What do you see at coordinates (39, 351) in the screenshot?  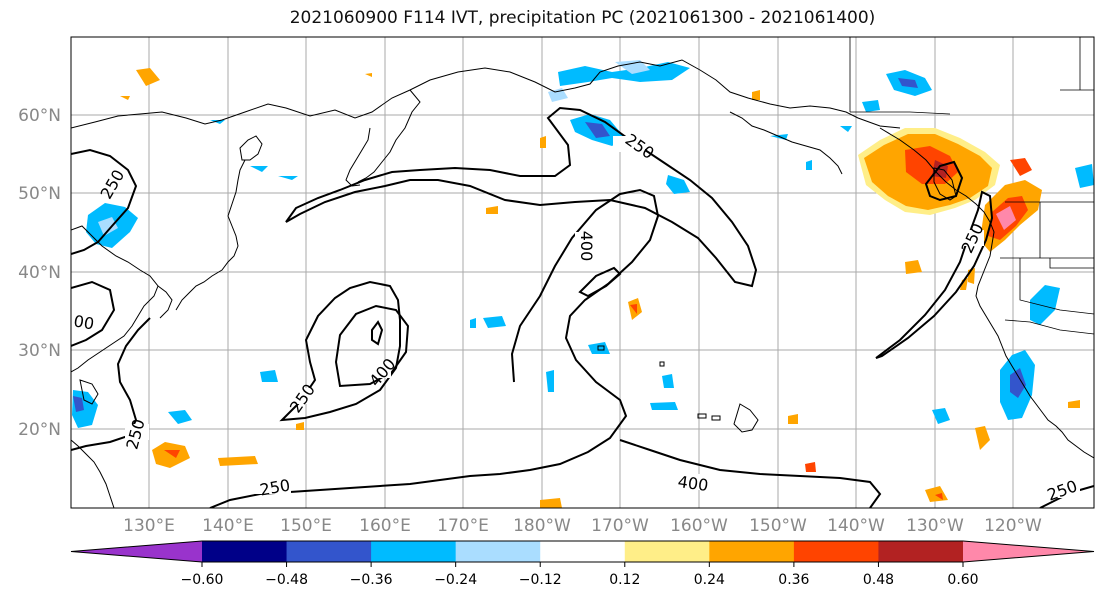 I see `lat-label: 30°N` at bounding box center [39, 351].